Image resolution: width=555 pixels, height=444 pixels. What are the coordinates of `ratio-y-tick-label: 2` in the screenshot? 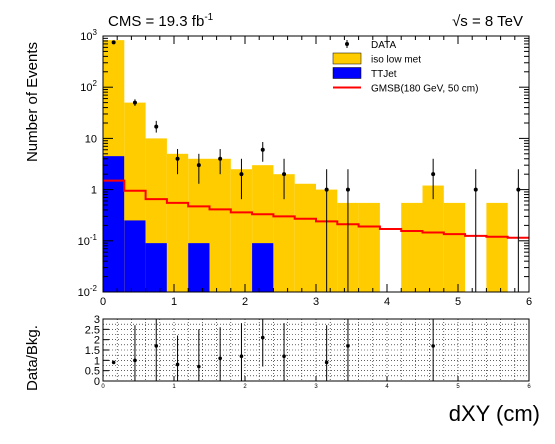 It's located at (97, 341).